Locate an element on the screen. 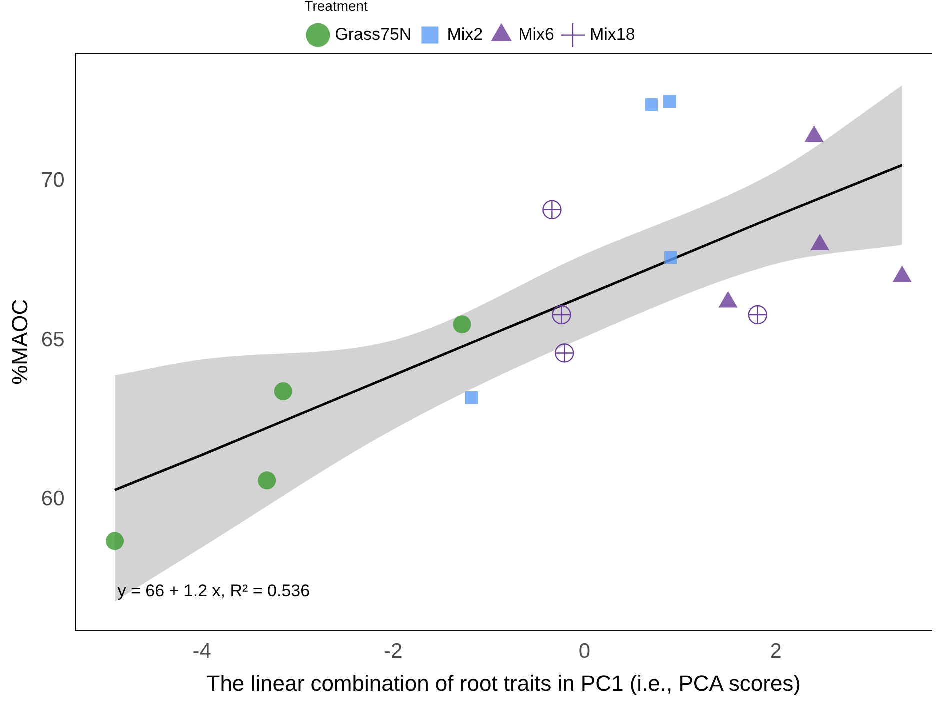  y-tick-label: 65 is located at coordinates (53, 340).